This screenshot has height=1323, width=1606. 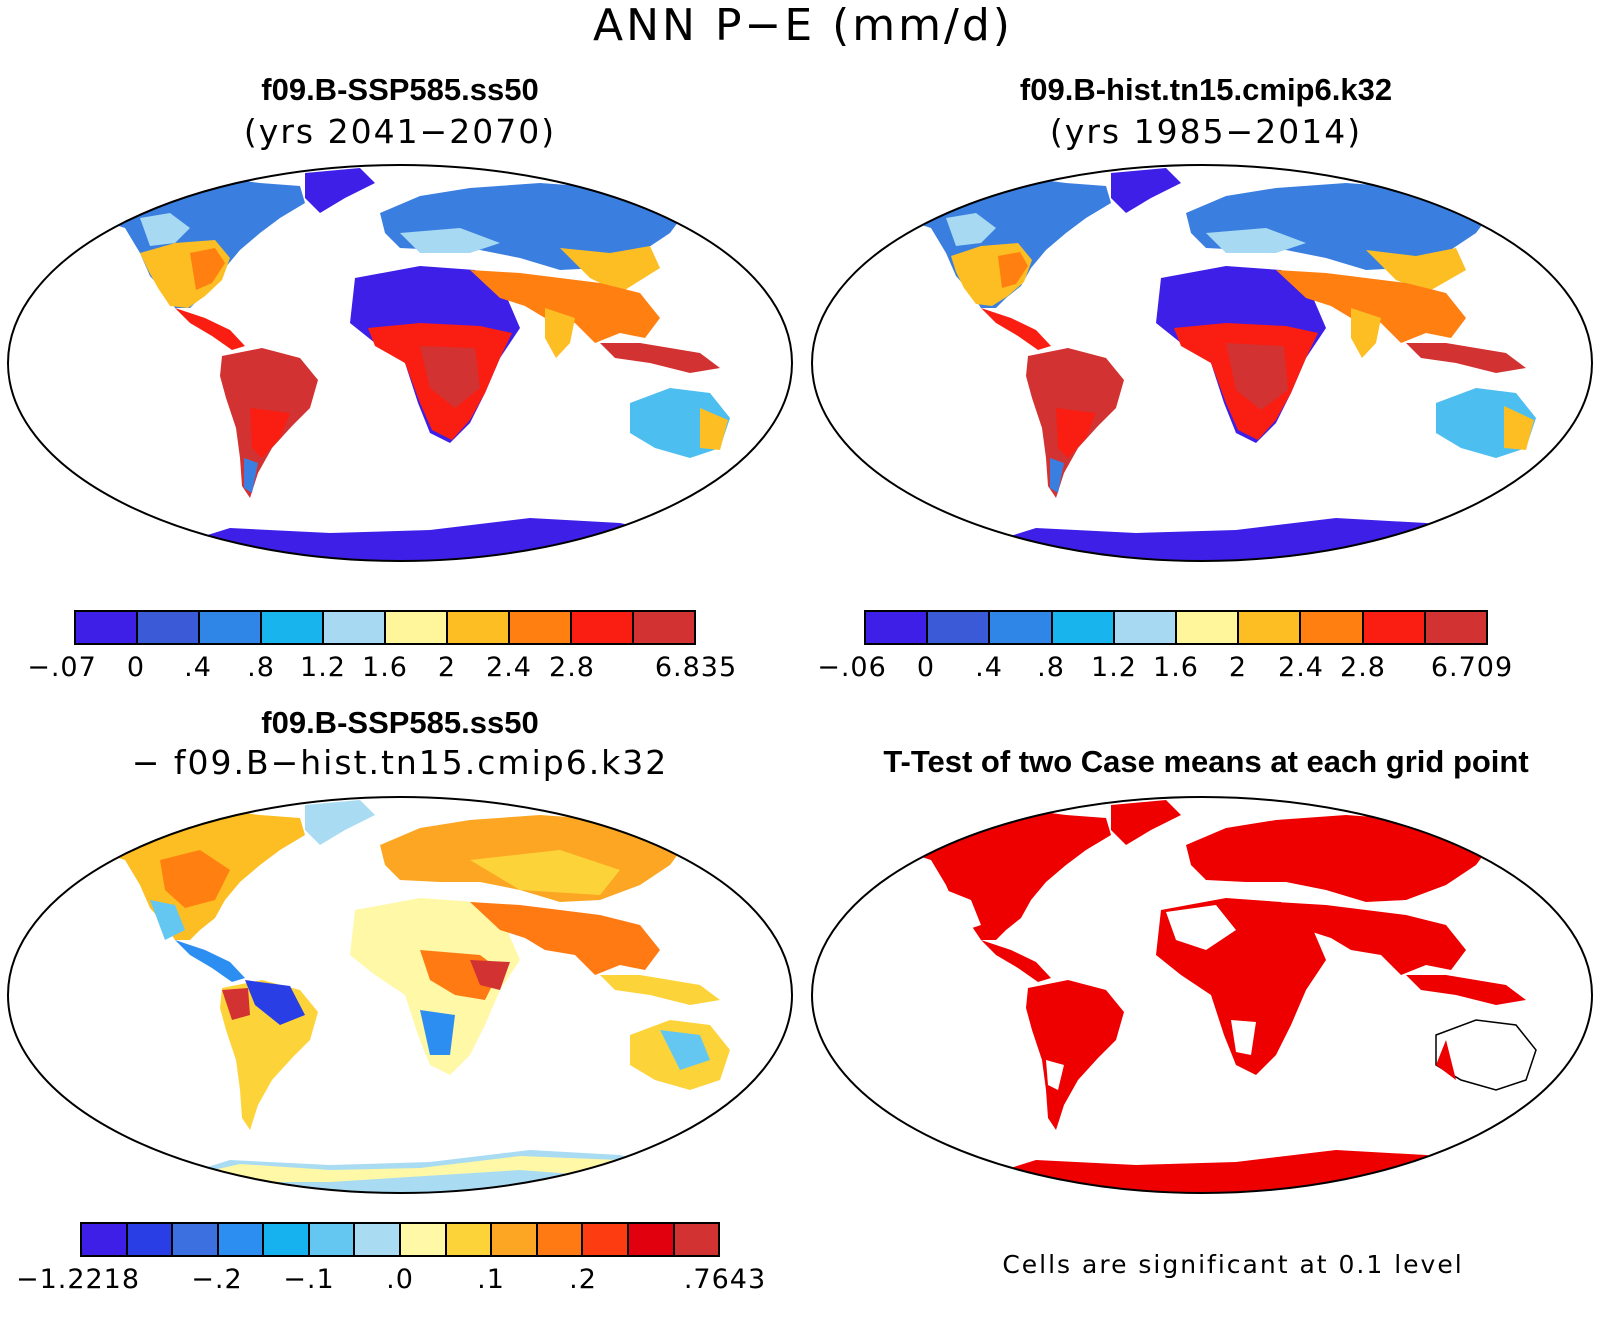 I want to click on colorbar-tick-label: −.06, so click(x=852, y=667).